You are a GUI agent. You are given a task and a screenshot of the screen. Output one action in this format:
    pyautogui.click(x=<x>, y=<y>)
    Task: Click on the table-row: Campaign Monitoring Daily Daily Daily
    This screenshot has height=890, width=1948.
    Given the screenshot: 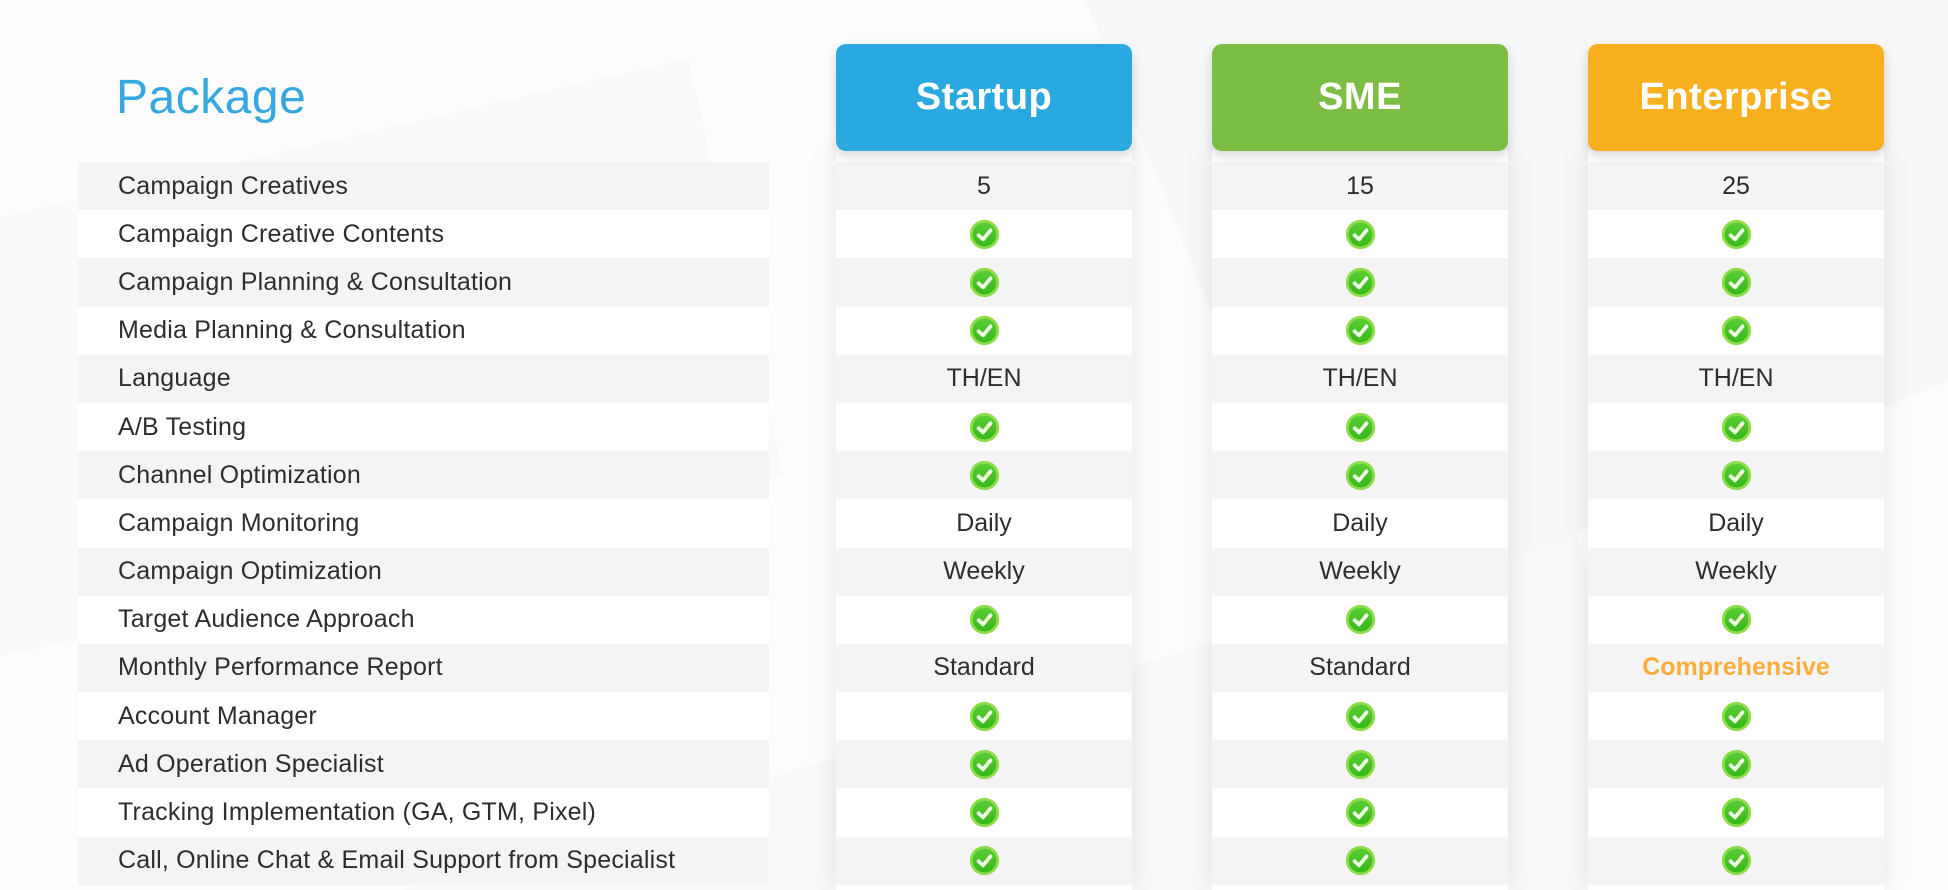 What is the action you would take?
    pyautogui.click(x=974, y=523)
    